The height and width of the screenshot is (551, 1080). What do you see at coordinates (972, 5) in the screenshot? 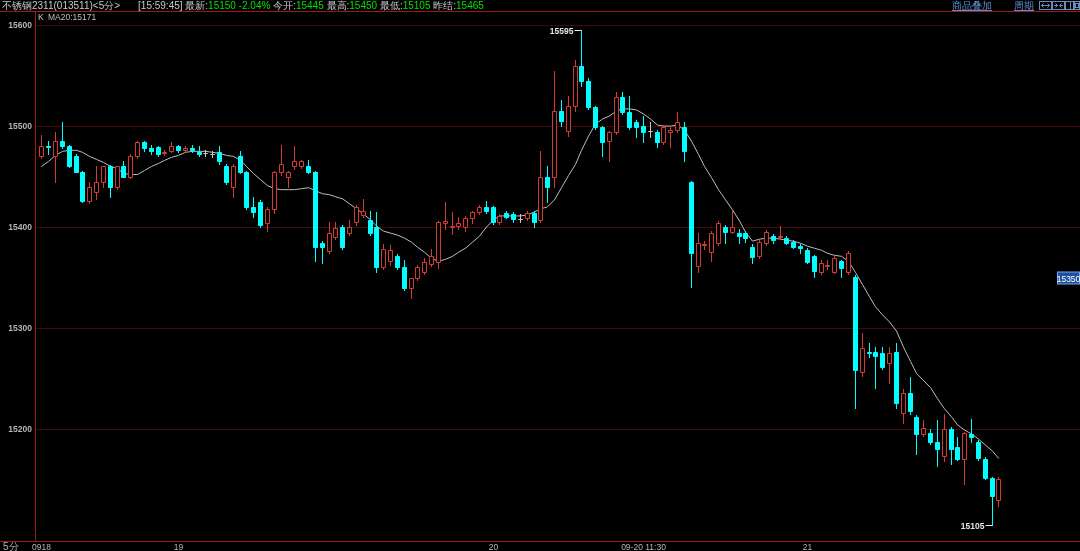
I see `text: 商品叠加` at bounding box center [972, 5].